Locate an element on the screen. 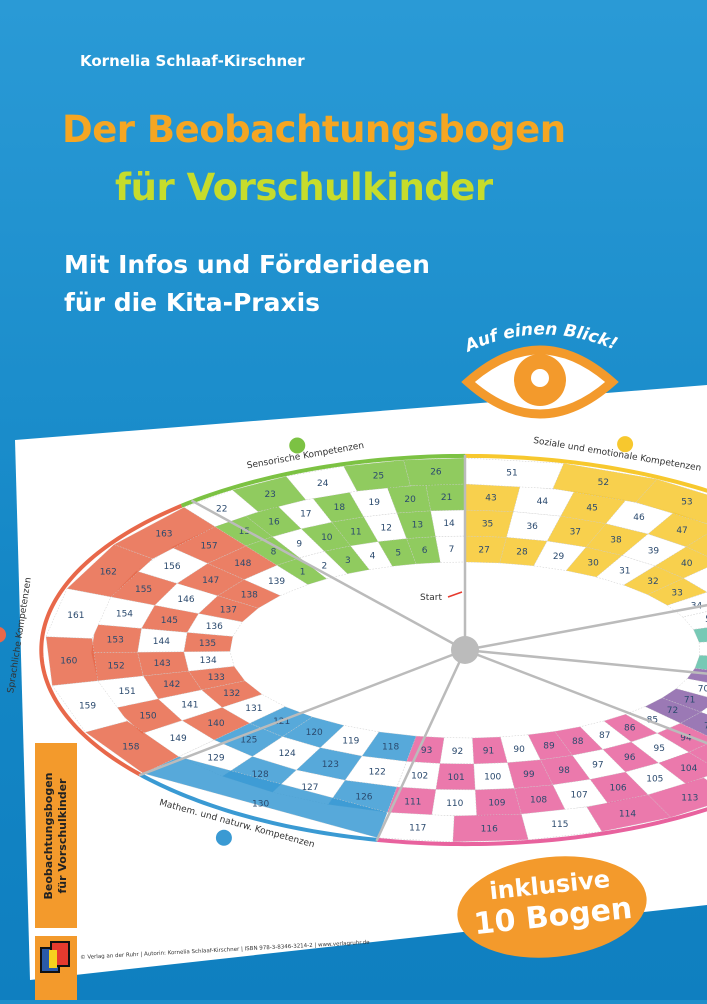 This screenshot has height=1004, width=707. cell-number: 87 is located at coordinates (604, 736).